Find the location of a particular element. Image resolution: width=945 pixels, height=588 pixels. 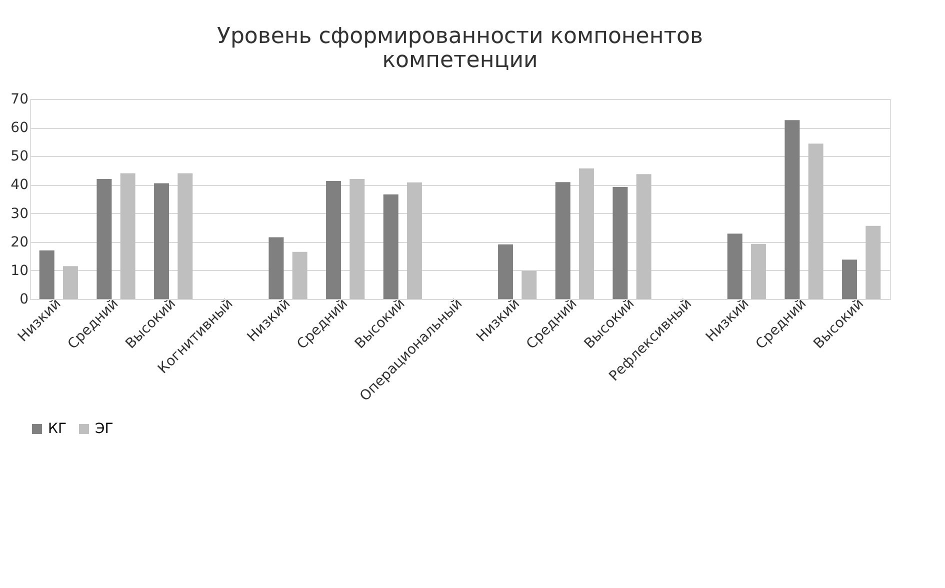

y-tick-label: 70 is located at coordinates (19, 100).